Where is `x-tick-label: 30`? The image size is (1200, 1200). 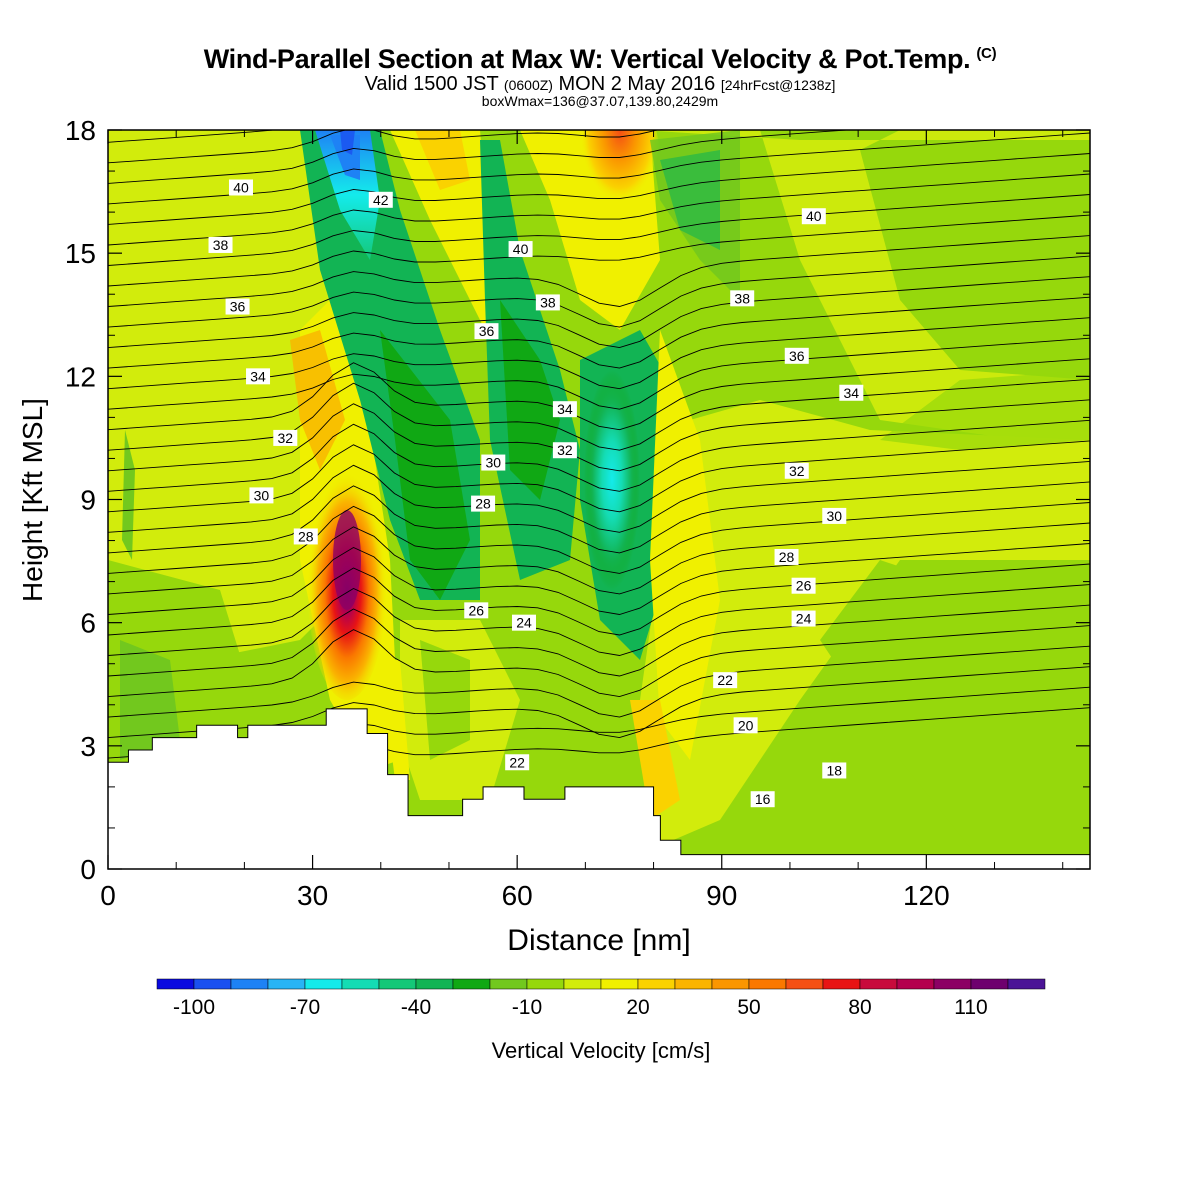
x-tick-label: 30 is located at coordinates (312, 895).